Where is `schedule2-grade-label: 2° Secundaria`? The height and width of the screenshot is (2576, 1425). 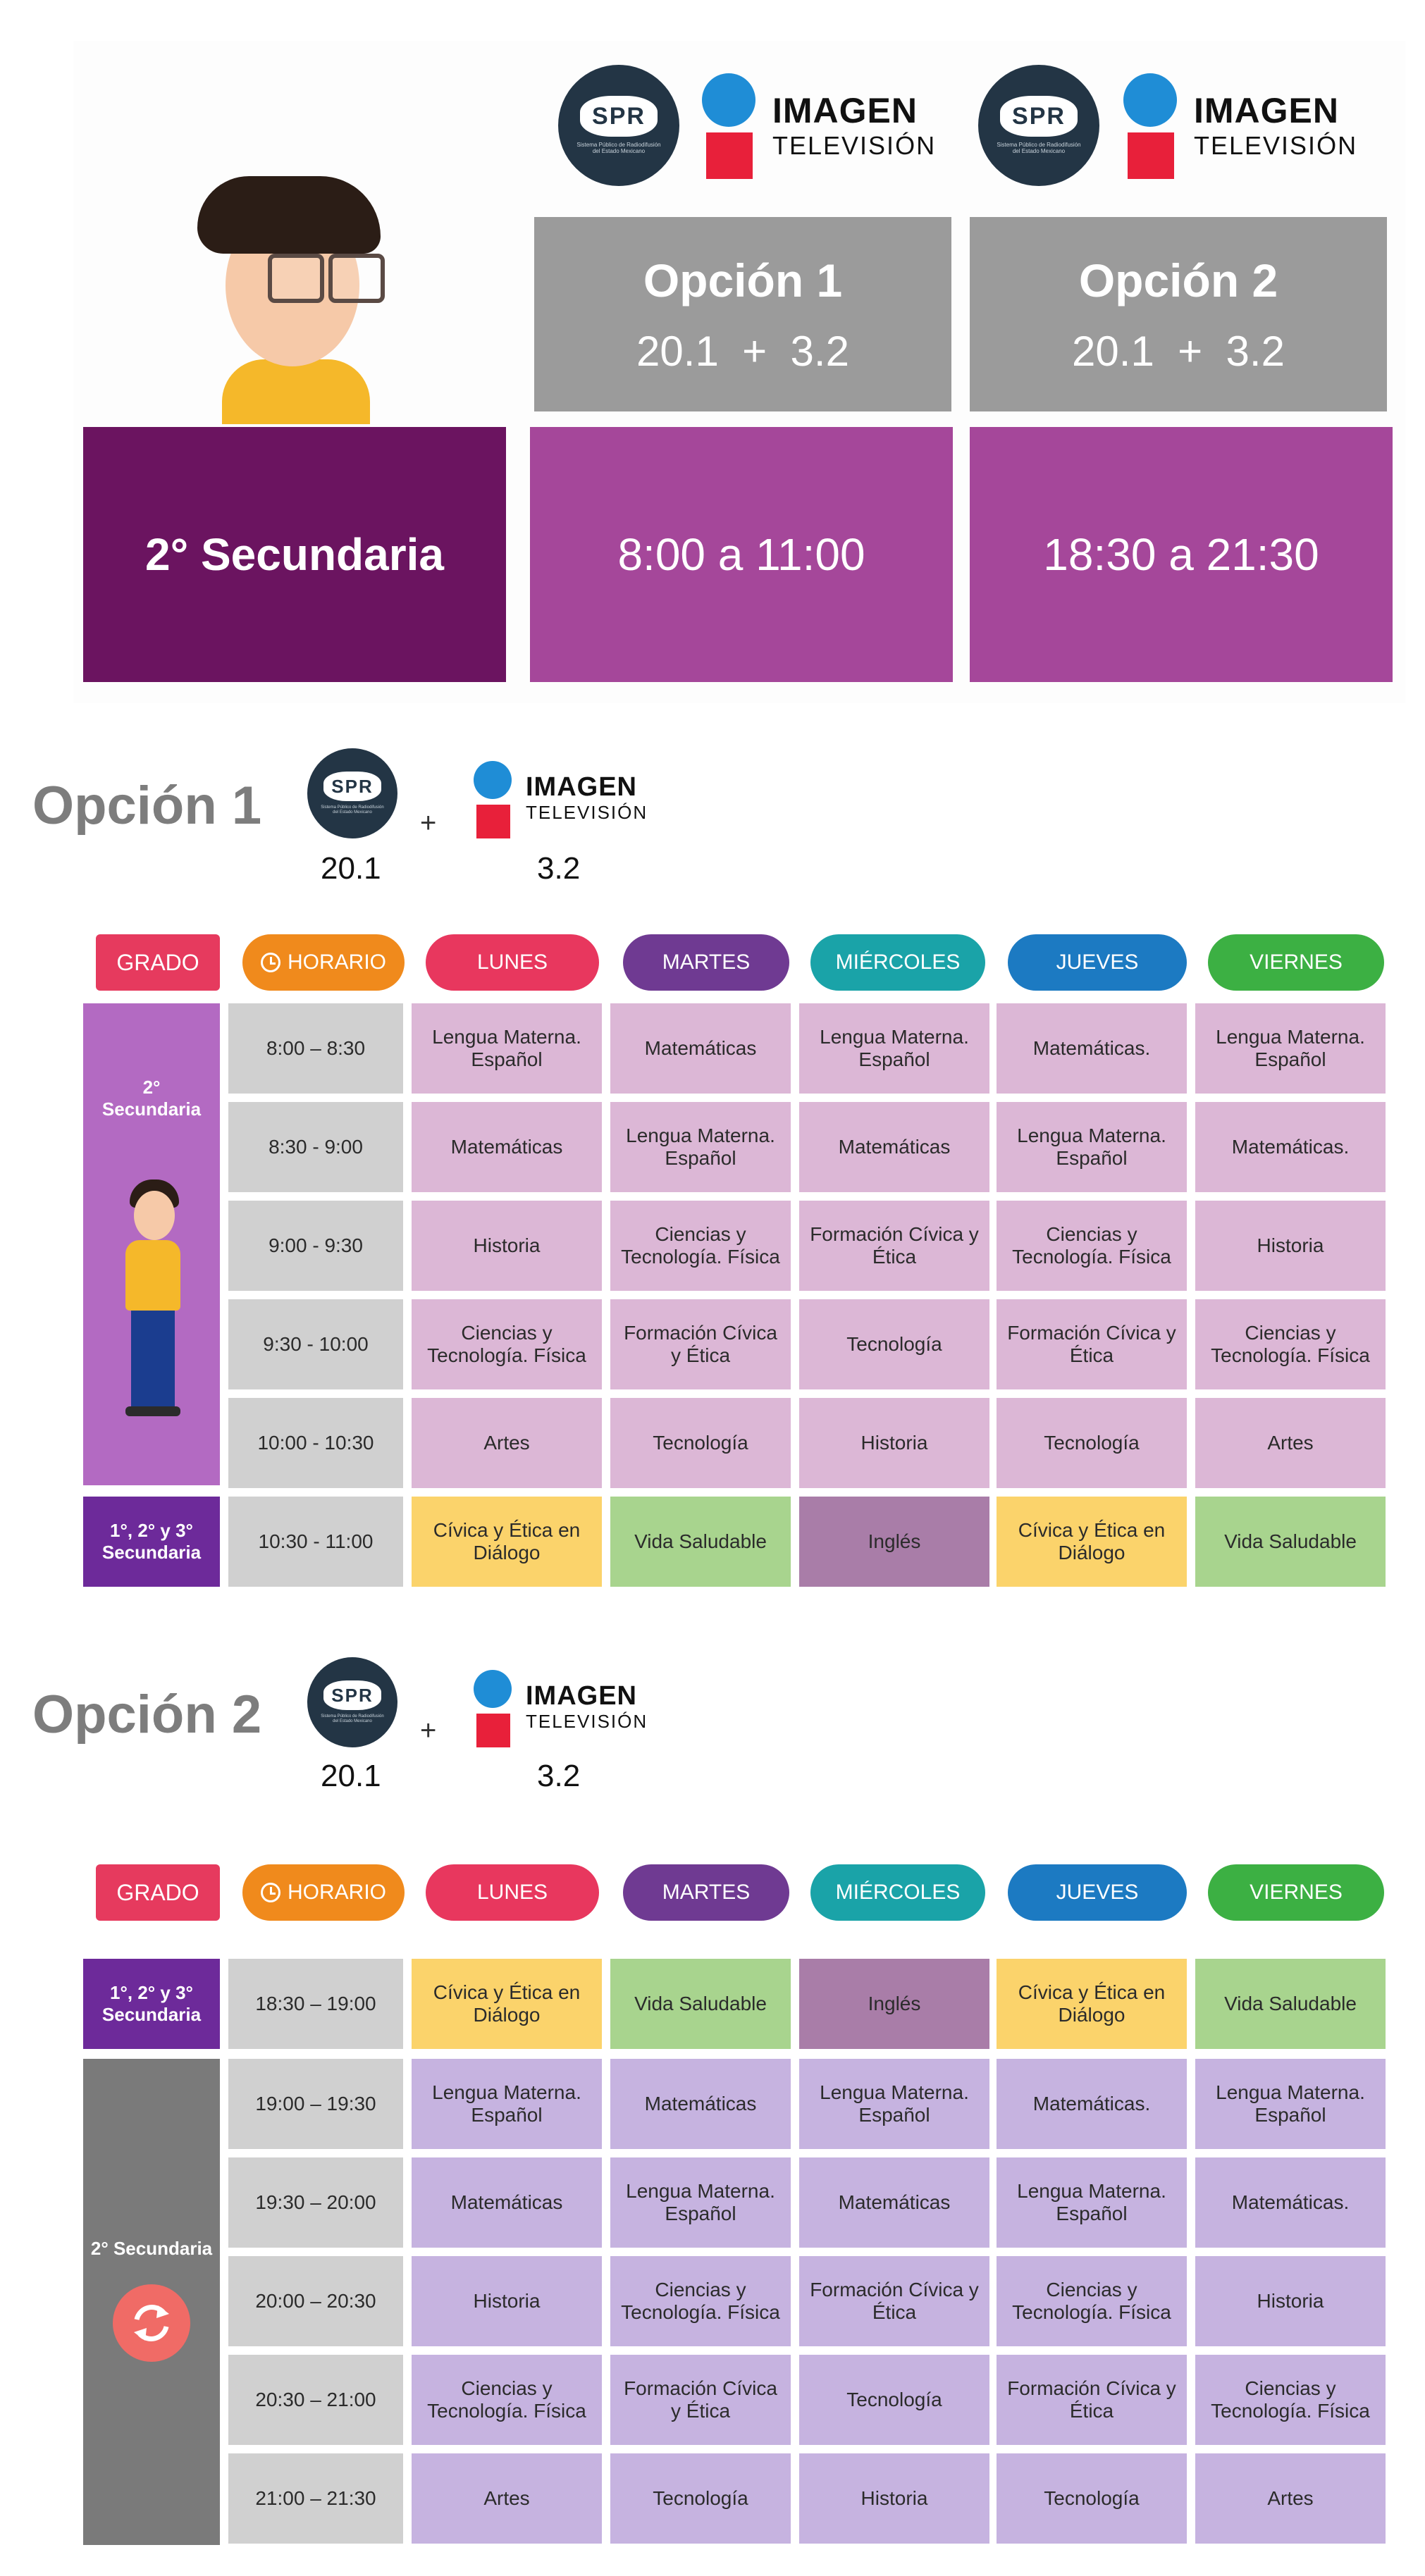 schedule2-grade-label: 2° Secundaria is located at coordinates (151, 2302).